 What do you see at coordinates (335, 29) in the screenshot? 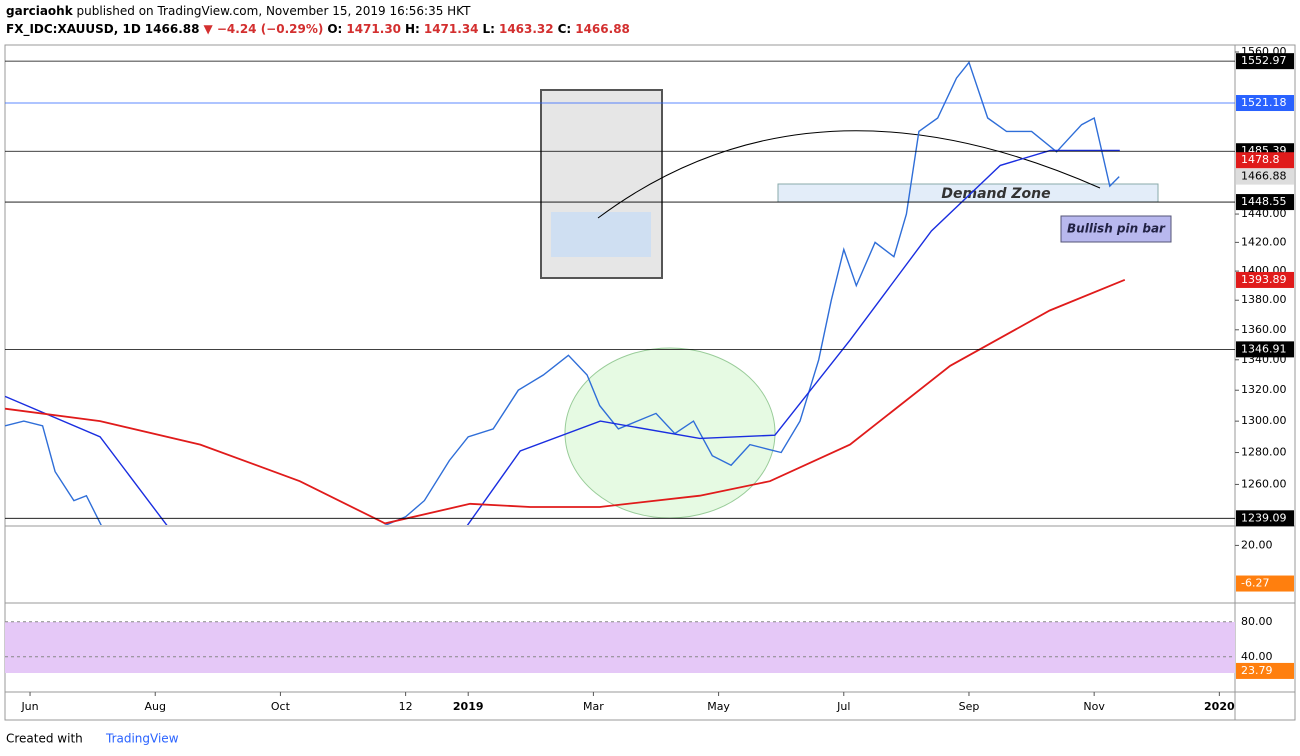
I see `quote-part: O:` at bounding box center [335, 29].